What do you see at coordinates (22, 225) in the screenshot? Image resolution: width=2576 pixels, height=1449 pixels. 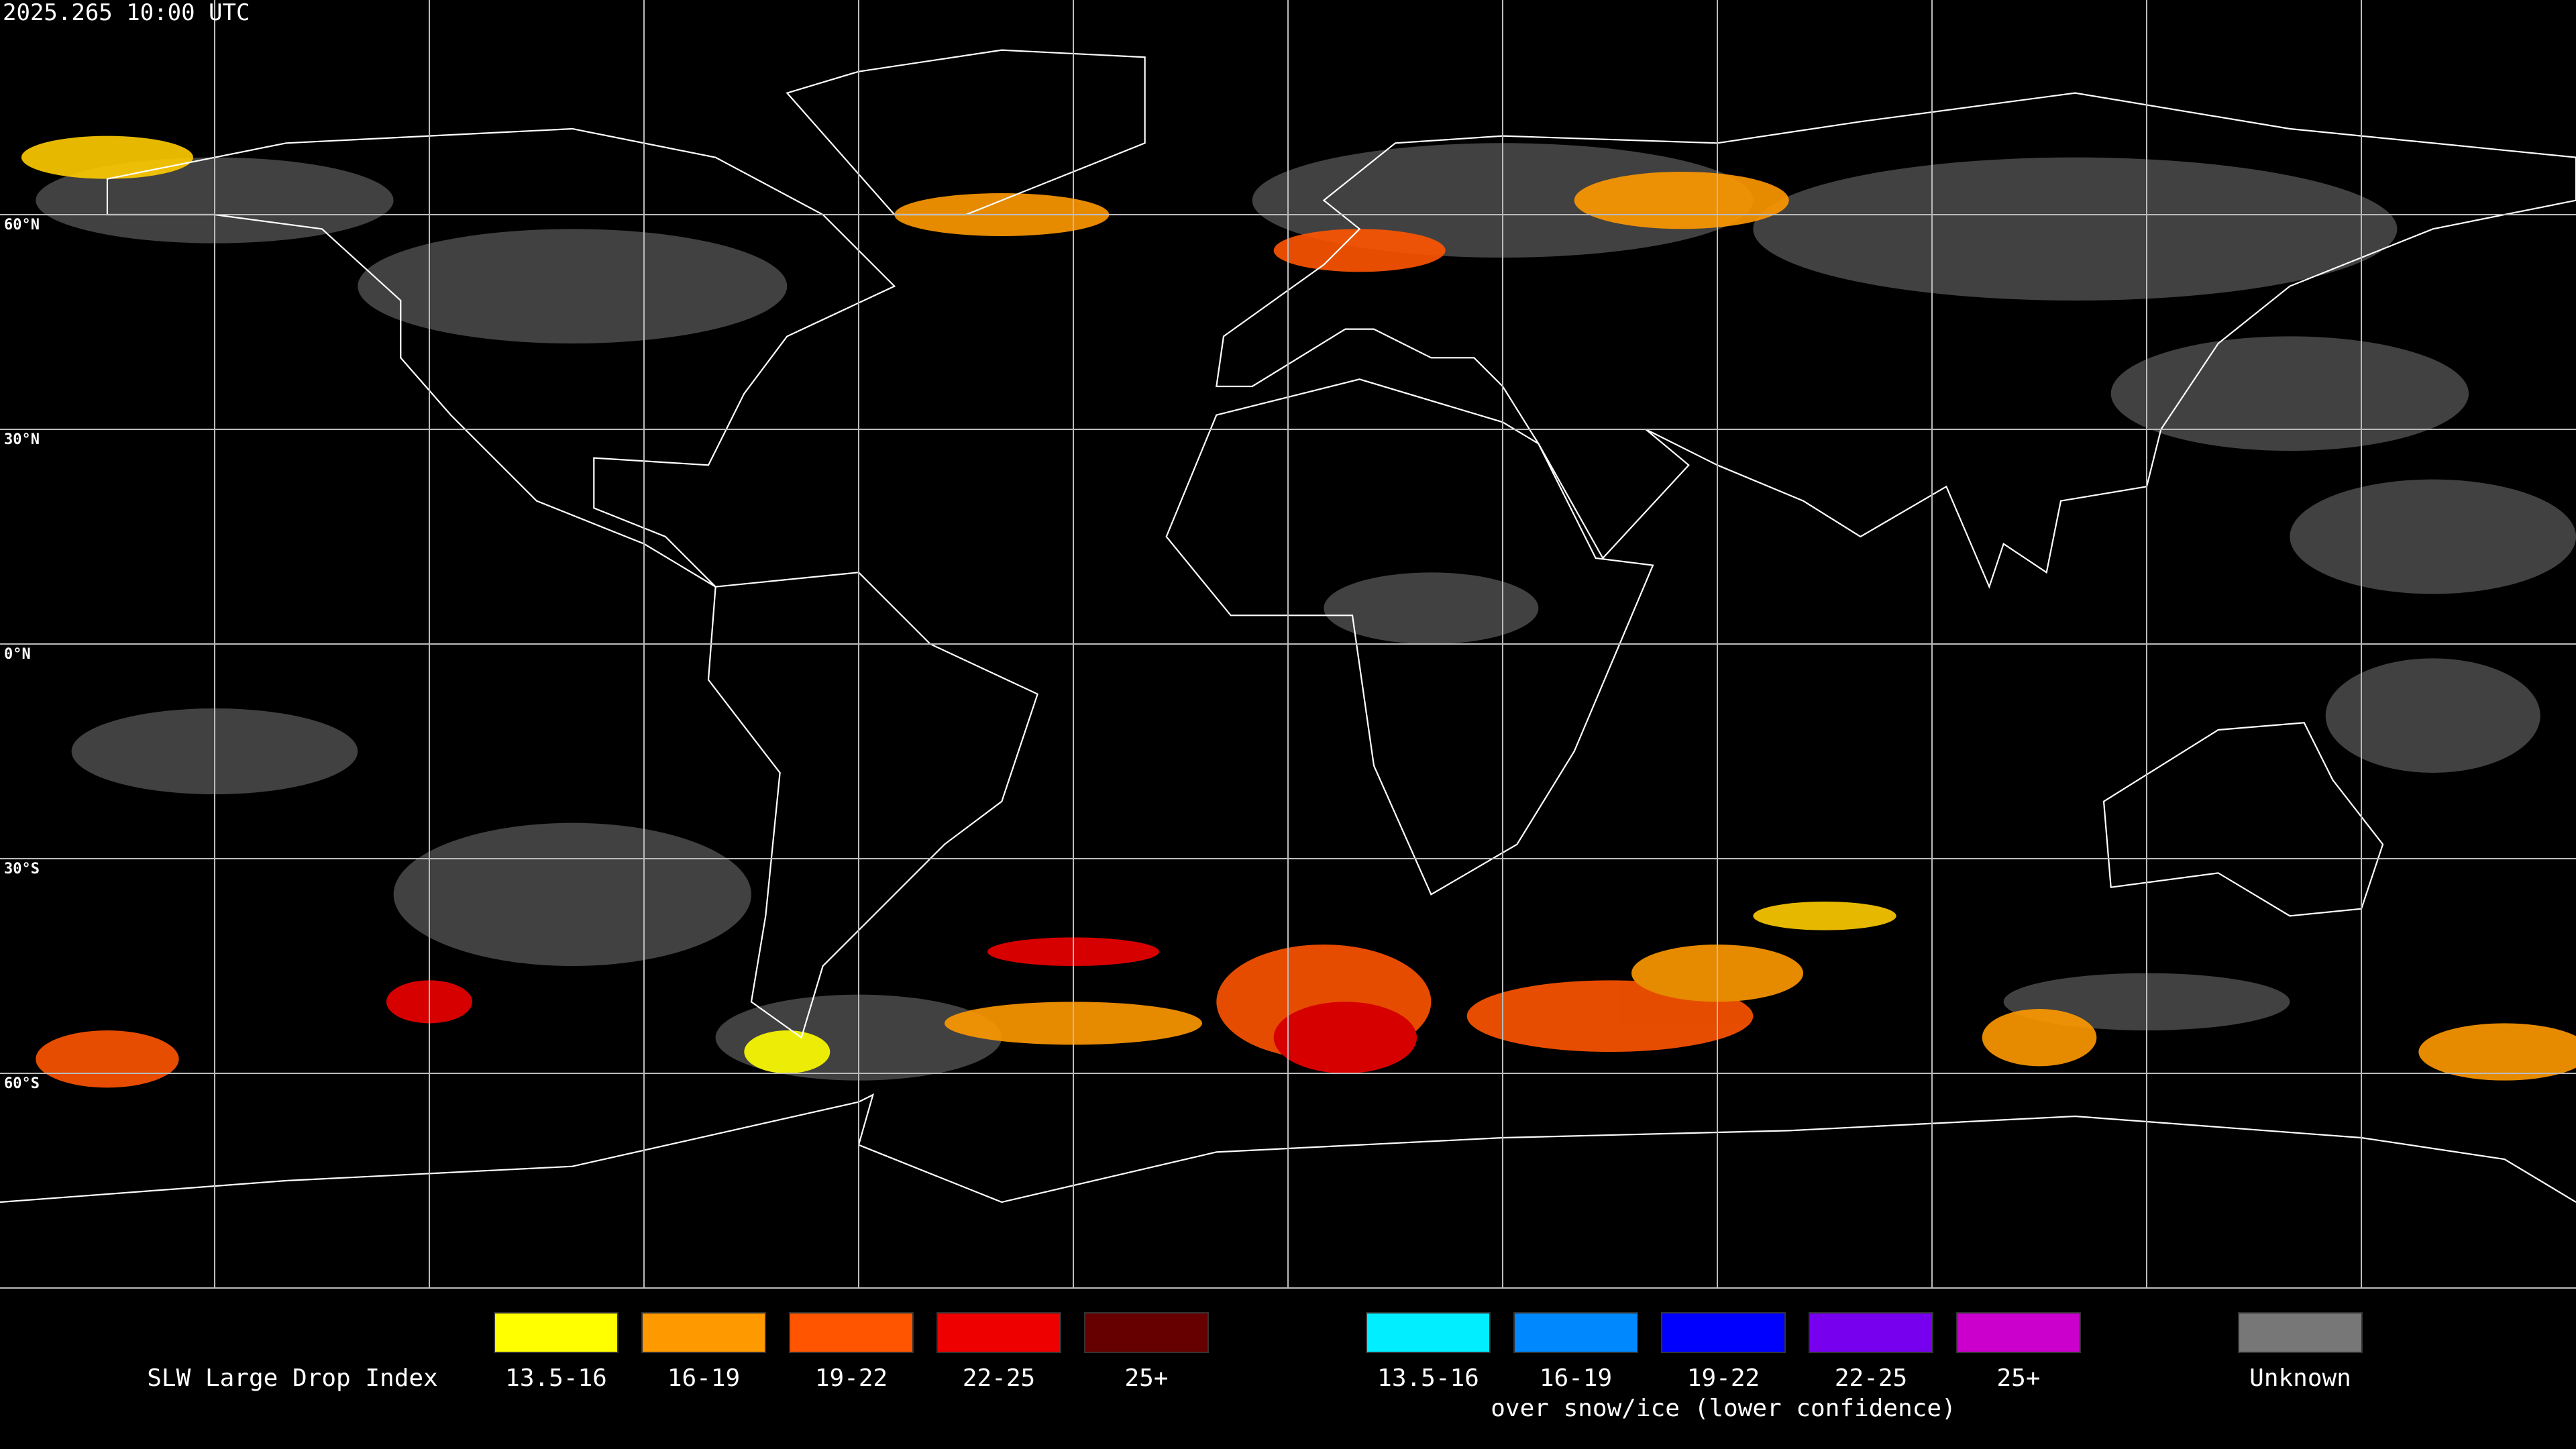 I see `lat-label: 60°N` at bounding box center [22, 225].